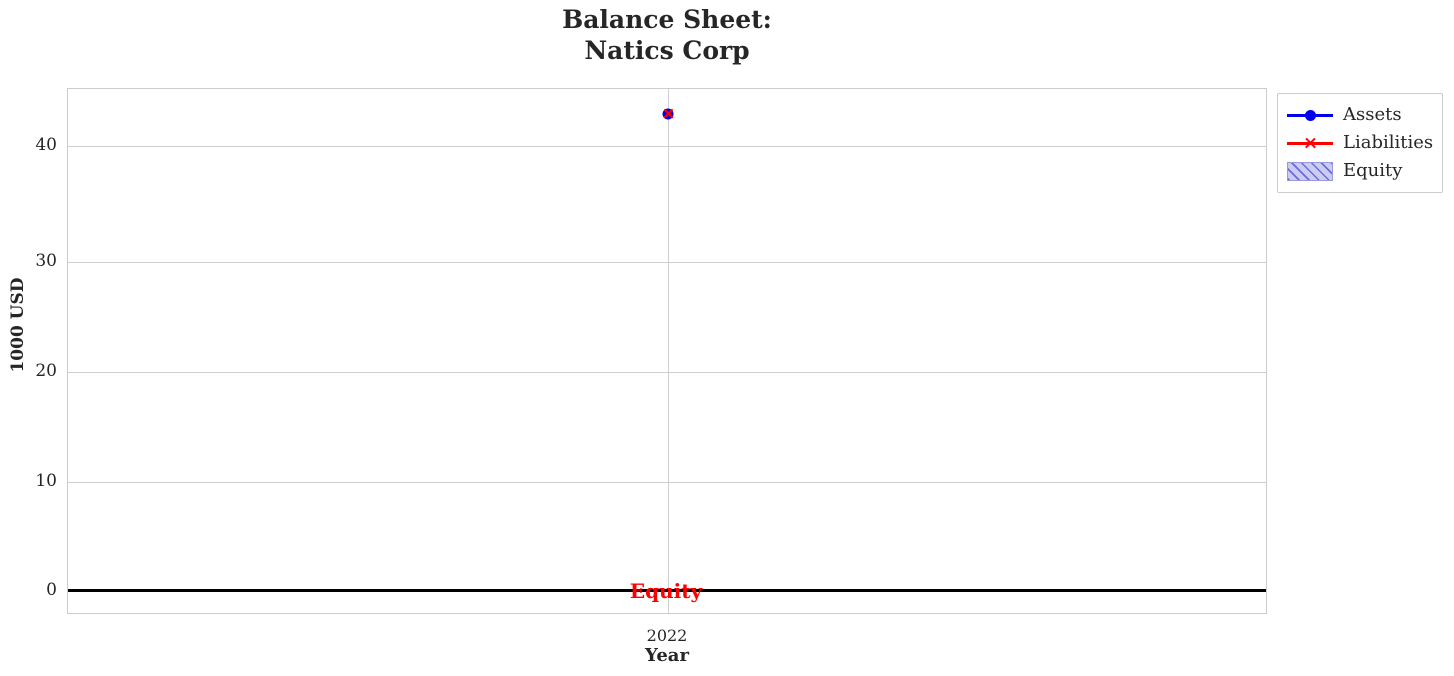 Image resolution: width=1454 pixels, height=676 pixels. I want to click on legend-item-assets: Assets, so click(1360, 115).